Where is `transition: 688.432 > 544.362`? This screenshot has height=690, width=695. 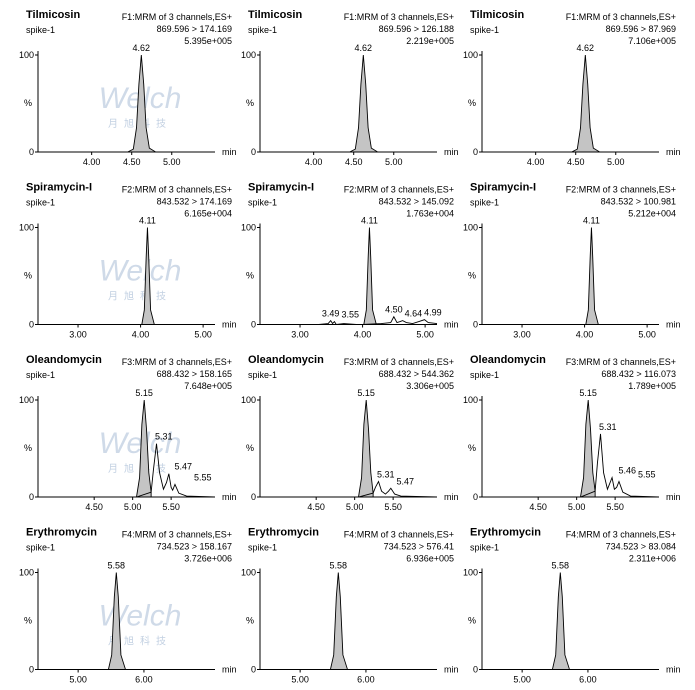
transition: 688.432 > 544.362 is located at coordinates (416, 374).